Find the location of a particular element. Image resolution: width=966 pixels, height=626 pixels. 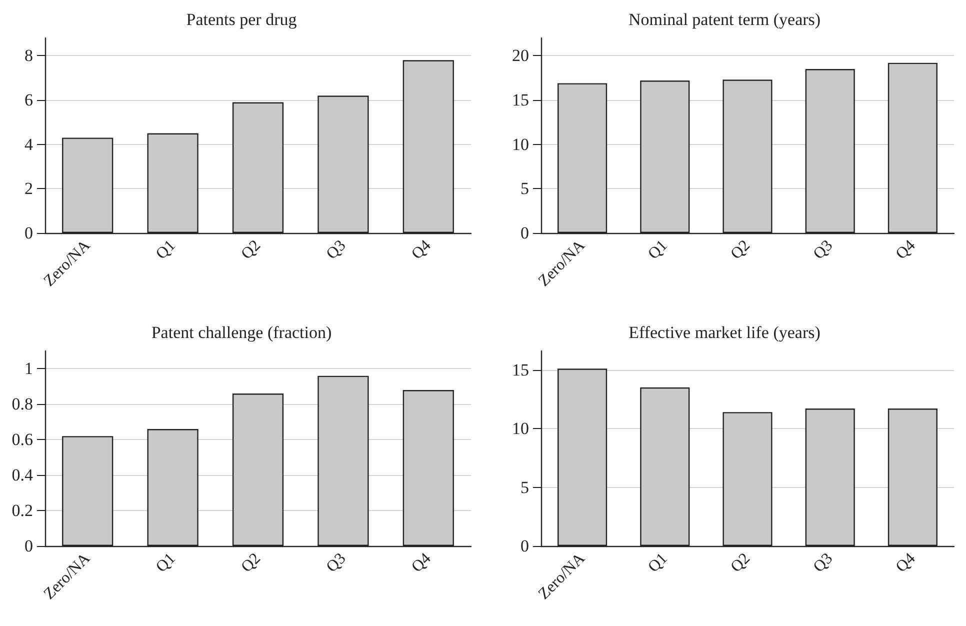

y-tick-label: 0.6 is located at coordinates (22, 440).